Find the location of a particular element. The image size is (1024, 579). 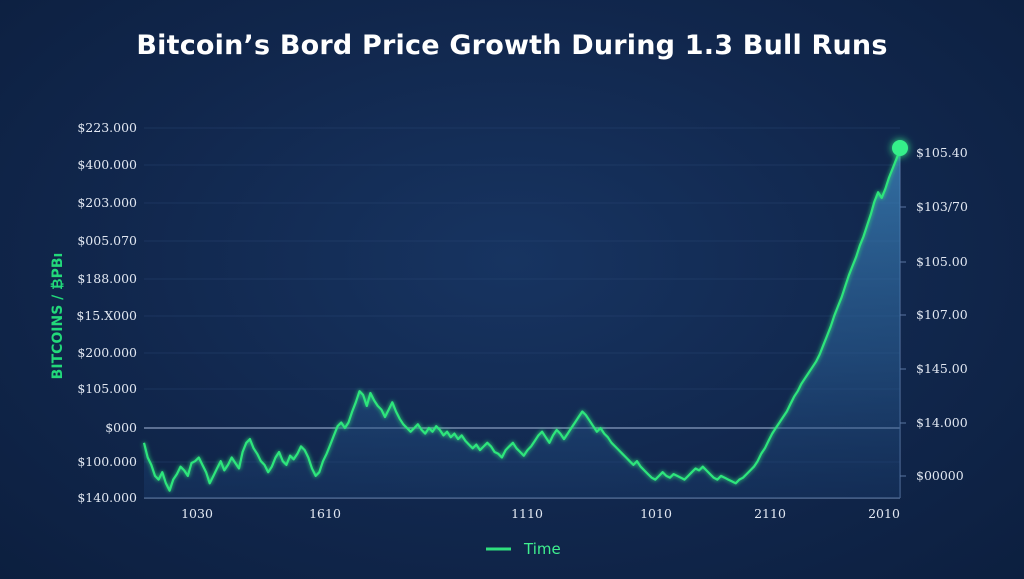

y-tick-label-left: $203.000 is located at coordinates (107, 202).